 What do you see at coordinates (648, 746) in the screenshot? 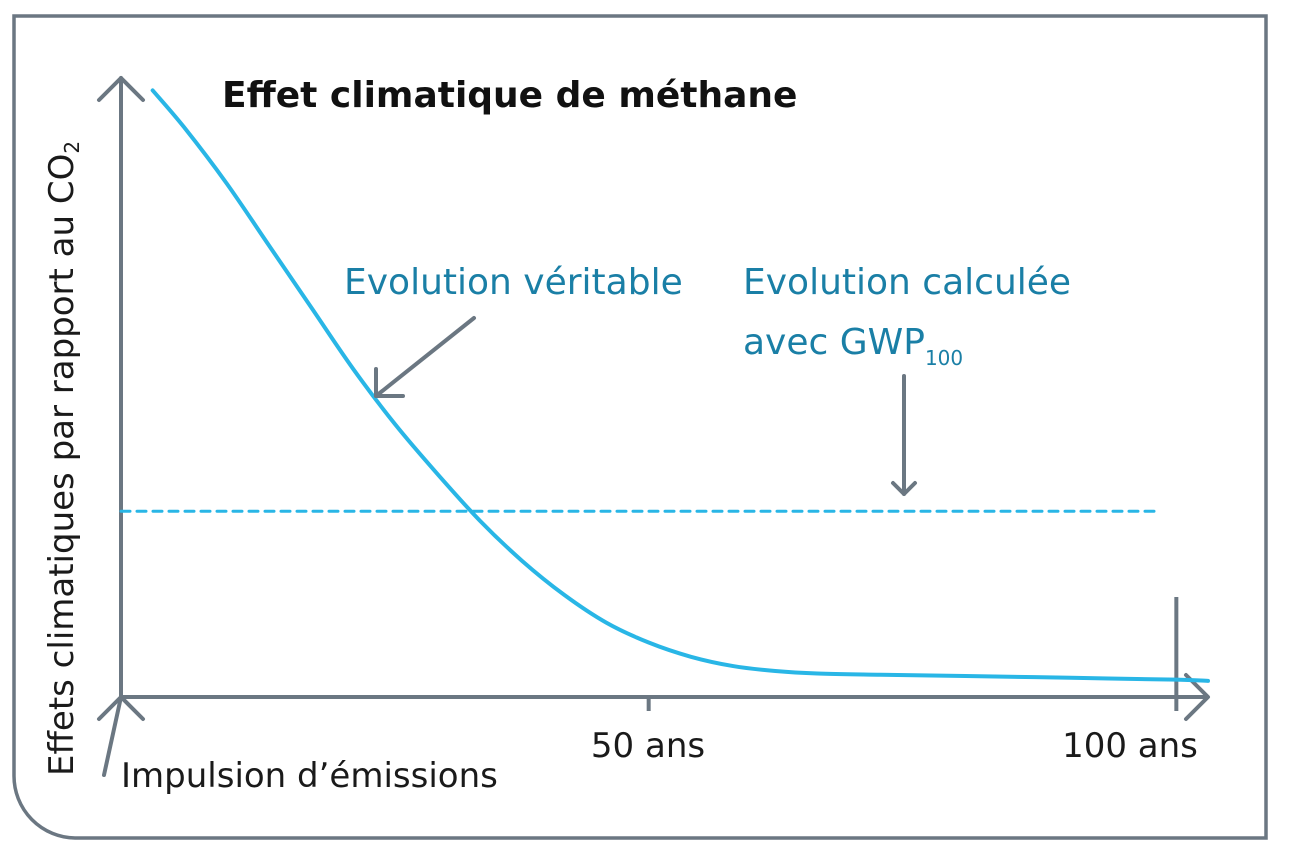
I see `x-tick-label-50: 50 ans` at bounding box center [648, 746].